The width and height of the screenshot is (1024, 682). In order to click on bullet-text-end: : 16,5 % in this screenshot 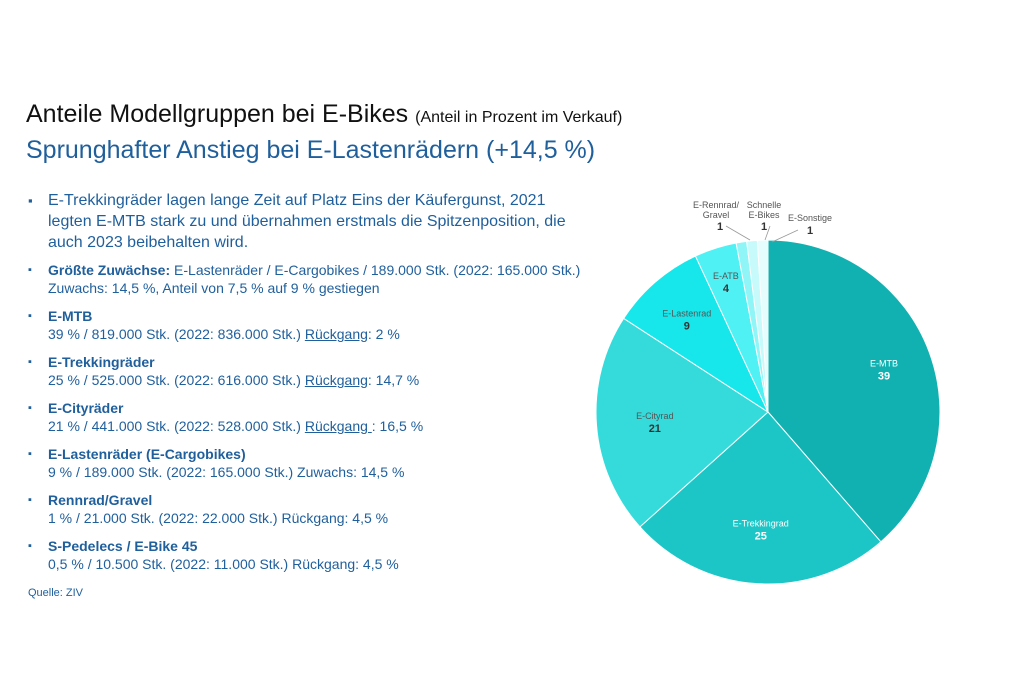, I will do `click(397, 426)`.